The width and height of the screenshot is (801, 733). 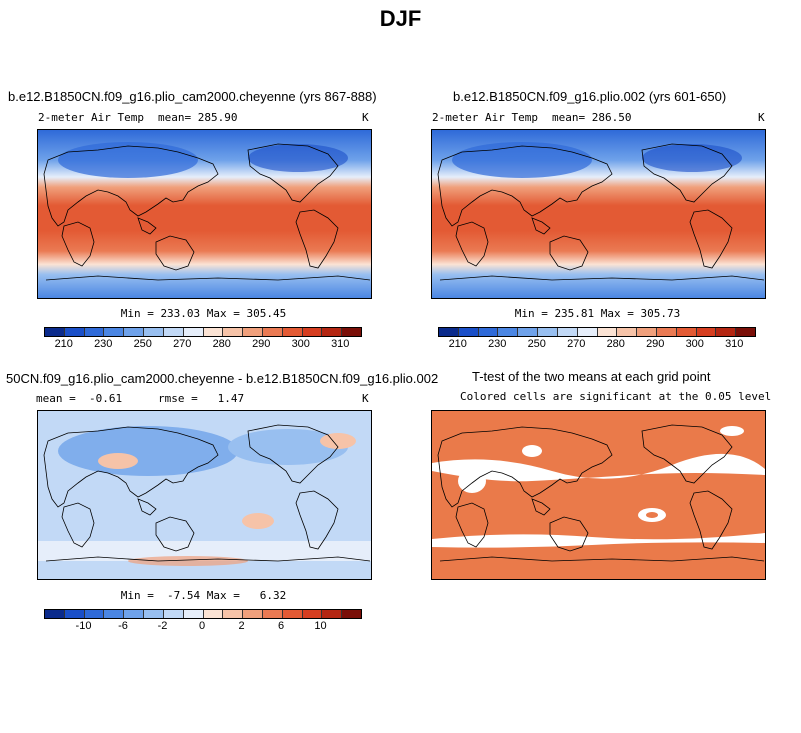 I want to click on panel1-colorbar, so click(x=203, y=332).